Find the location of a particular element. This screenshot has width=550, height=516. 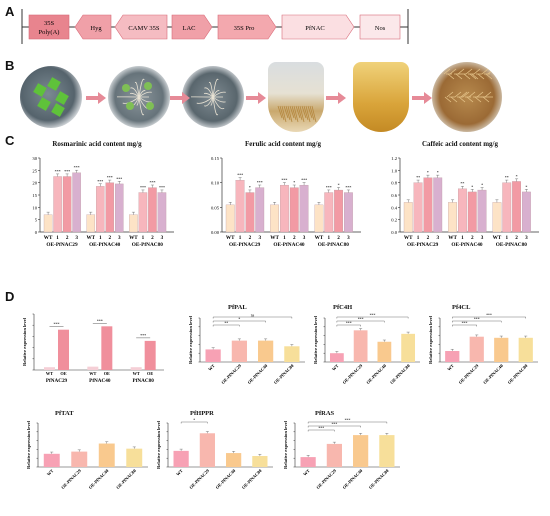

significance-label: ns is located at coordinates (253, 316).